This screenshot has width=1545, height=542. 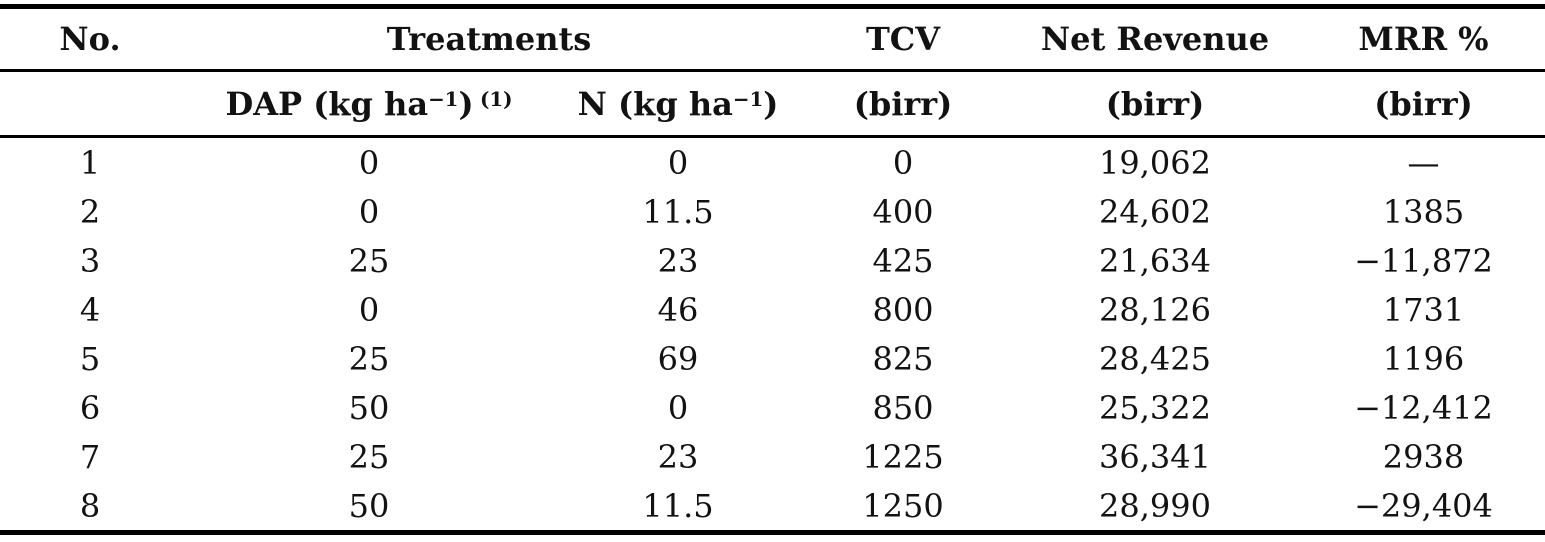 What do you see at coordinates (772, 532) in the screenshot?
I see `table-bottom-border` at bounding box center [772, 532].